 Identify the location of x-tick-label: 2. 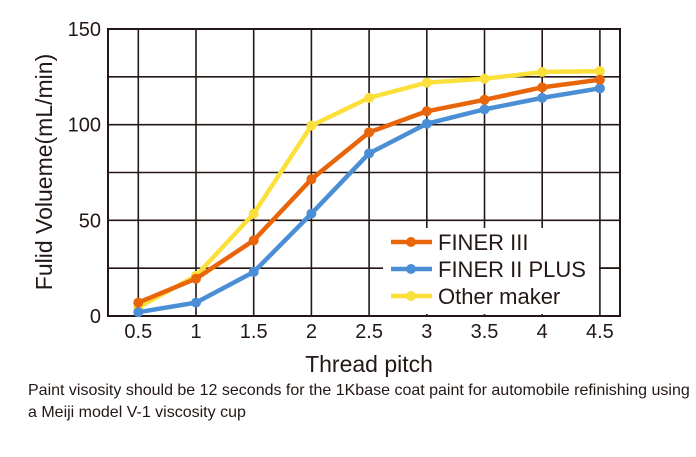
(311, 332).